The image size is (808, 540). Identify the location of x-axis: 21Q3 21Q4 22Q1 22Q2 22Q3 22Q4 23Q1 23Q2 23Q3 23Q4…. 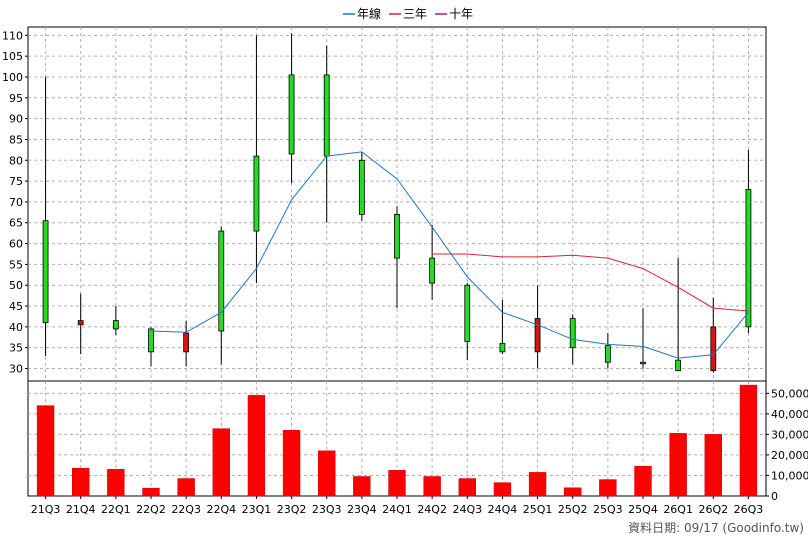
(397, 506).